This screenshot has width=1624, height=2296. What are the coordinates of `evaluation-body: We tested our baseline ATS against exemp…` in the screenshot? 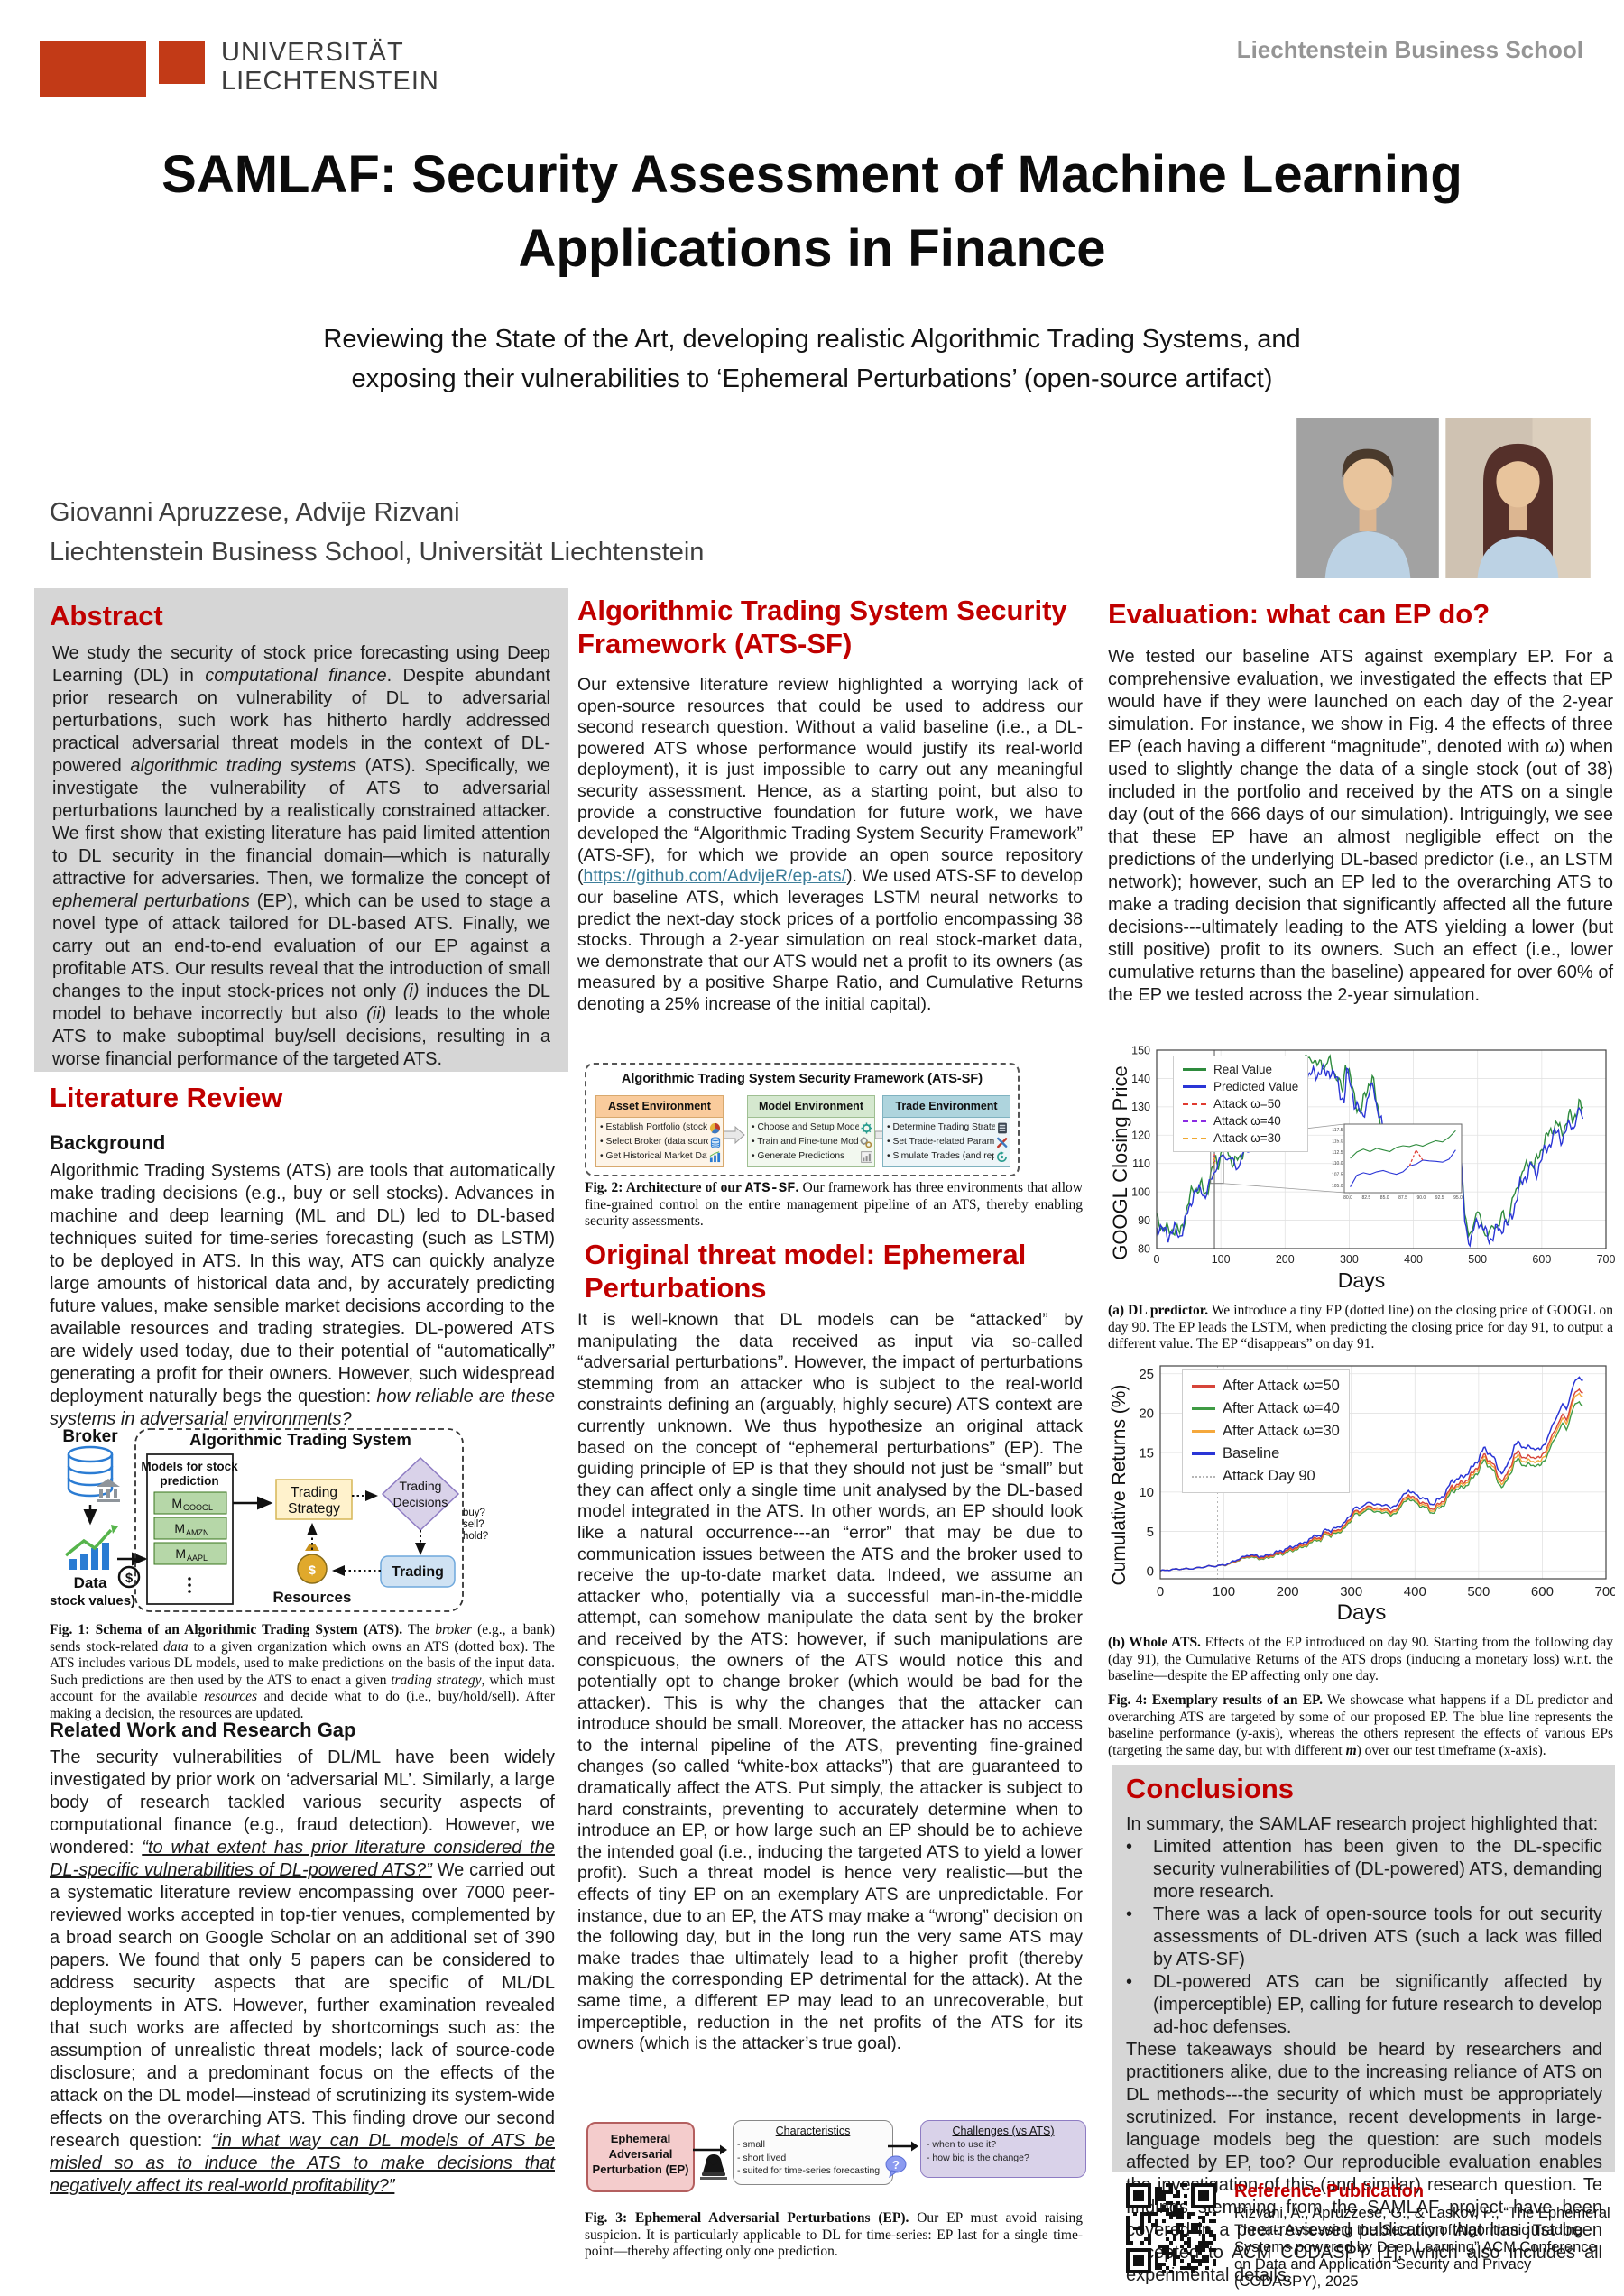 It's located at (1361, 826).